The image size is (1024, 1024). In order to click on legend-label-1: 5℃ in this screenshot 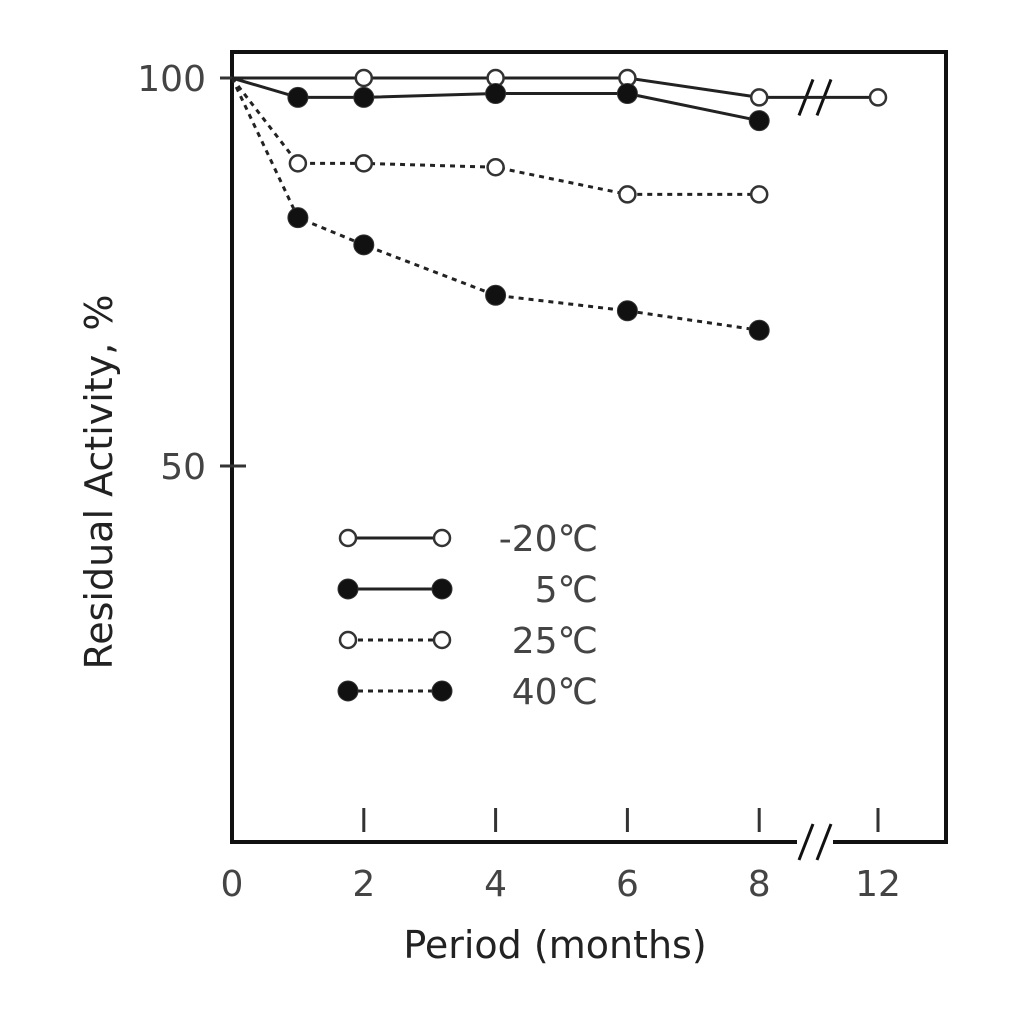, I will do `click(566, 590)`.